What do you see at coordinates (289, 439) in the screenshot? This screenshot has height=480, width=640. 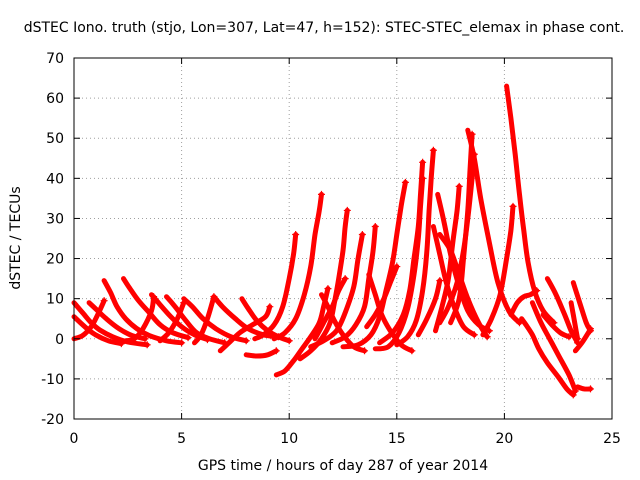 I see `x-tick-label: 10` at bounding box center [289, 439].